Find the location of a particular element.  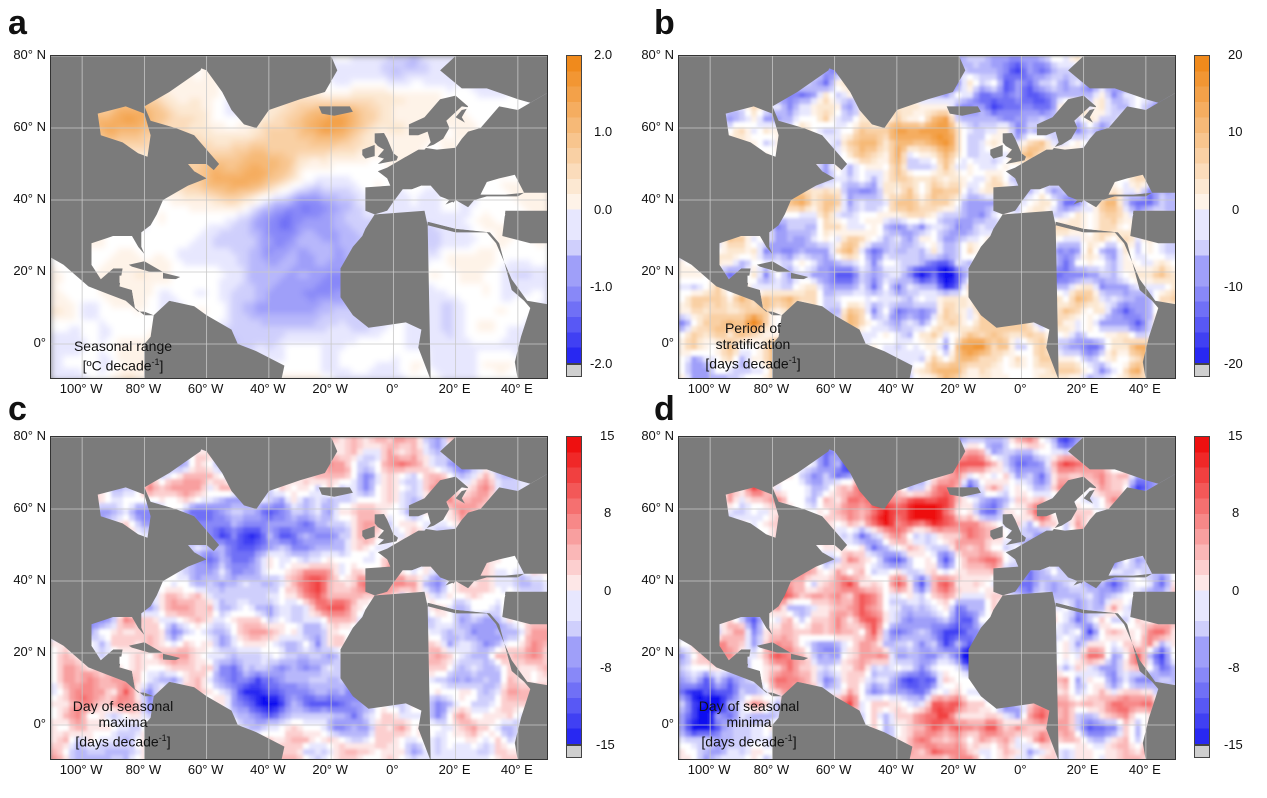

colorbar-tick: 1.0 is located at coordinates (603, 131).